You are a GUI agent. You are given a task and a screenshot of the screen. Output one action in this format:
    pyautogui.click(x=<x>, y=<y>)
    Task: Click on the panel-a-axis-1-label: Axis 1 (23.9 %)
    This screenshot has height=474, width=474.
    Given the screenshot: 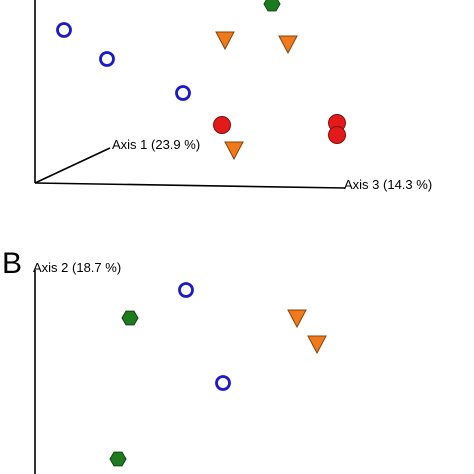 What is the action you would take?
    pyautogui.click(x=156, y=144)
    